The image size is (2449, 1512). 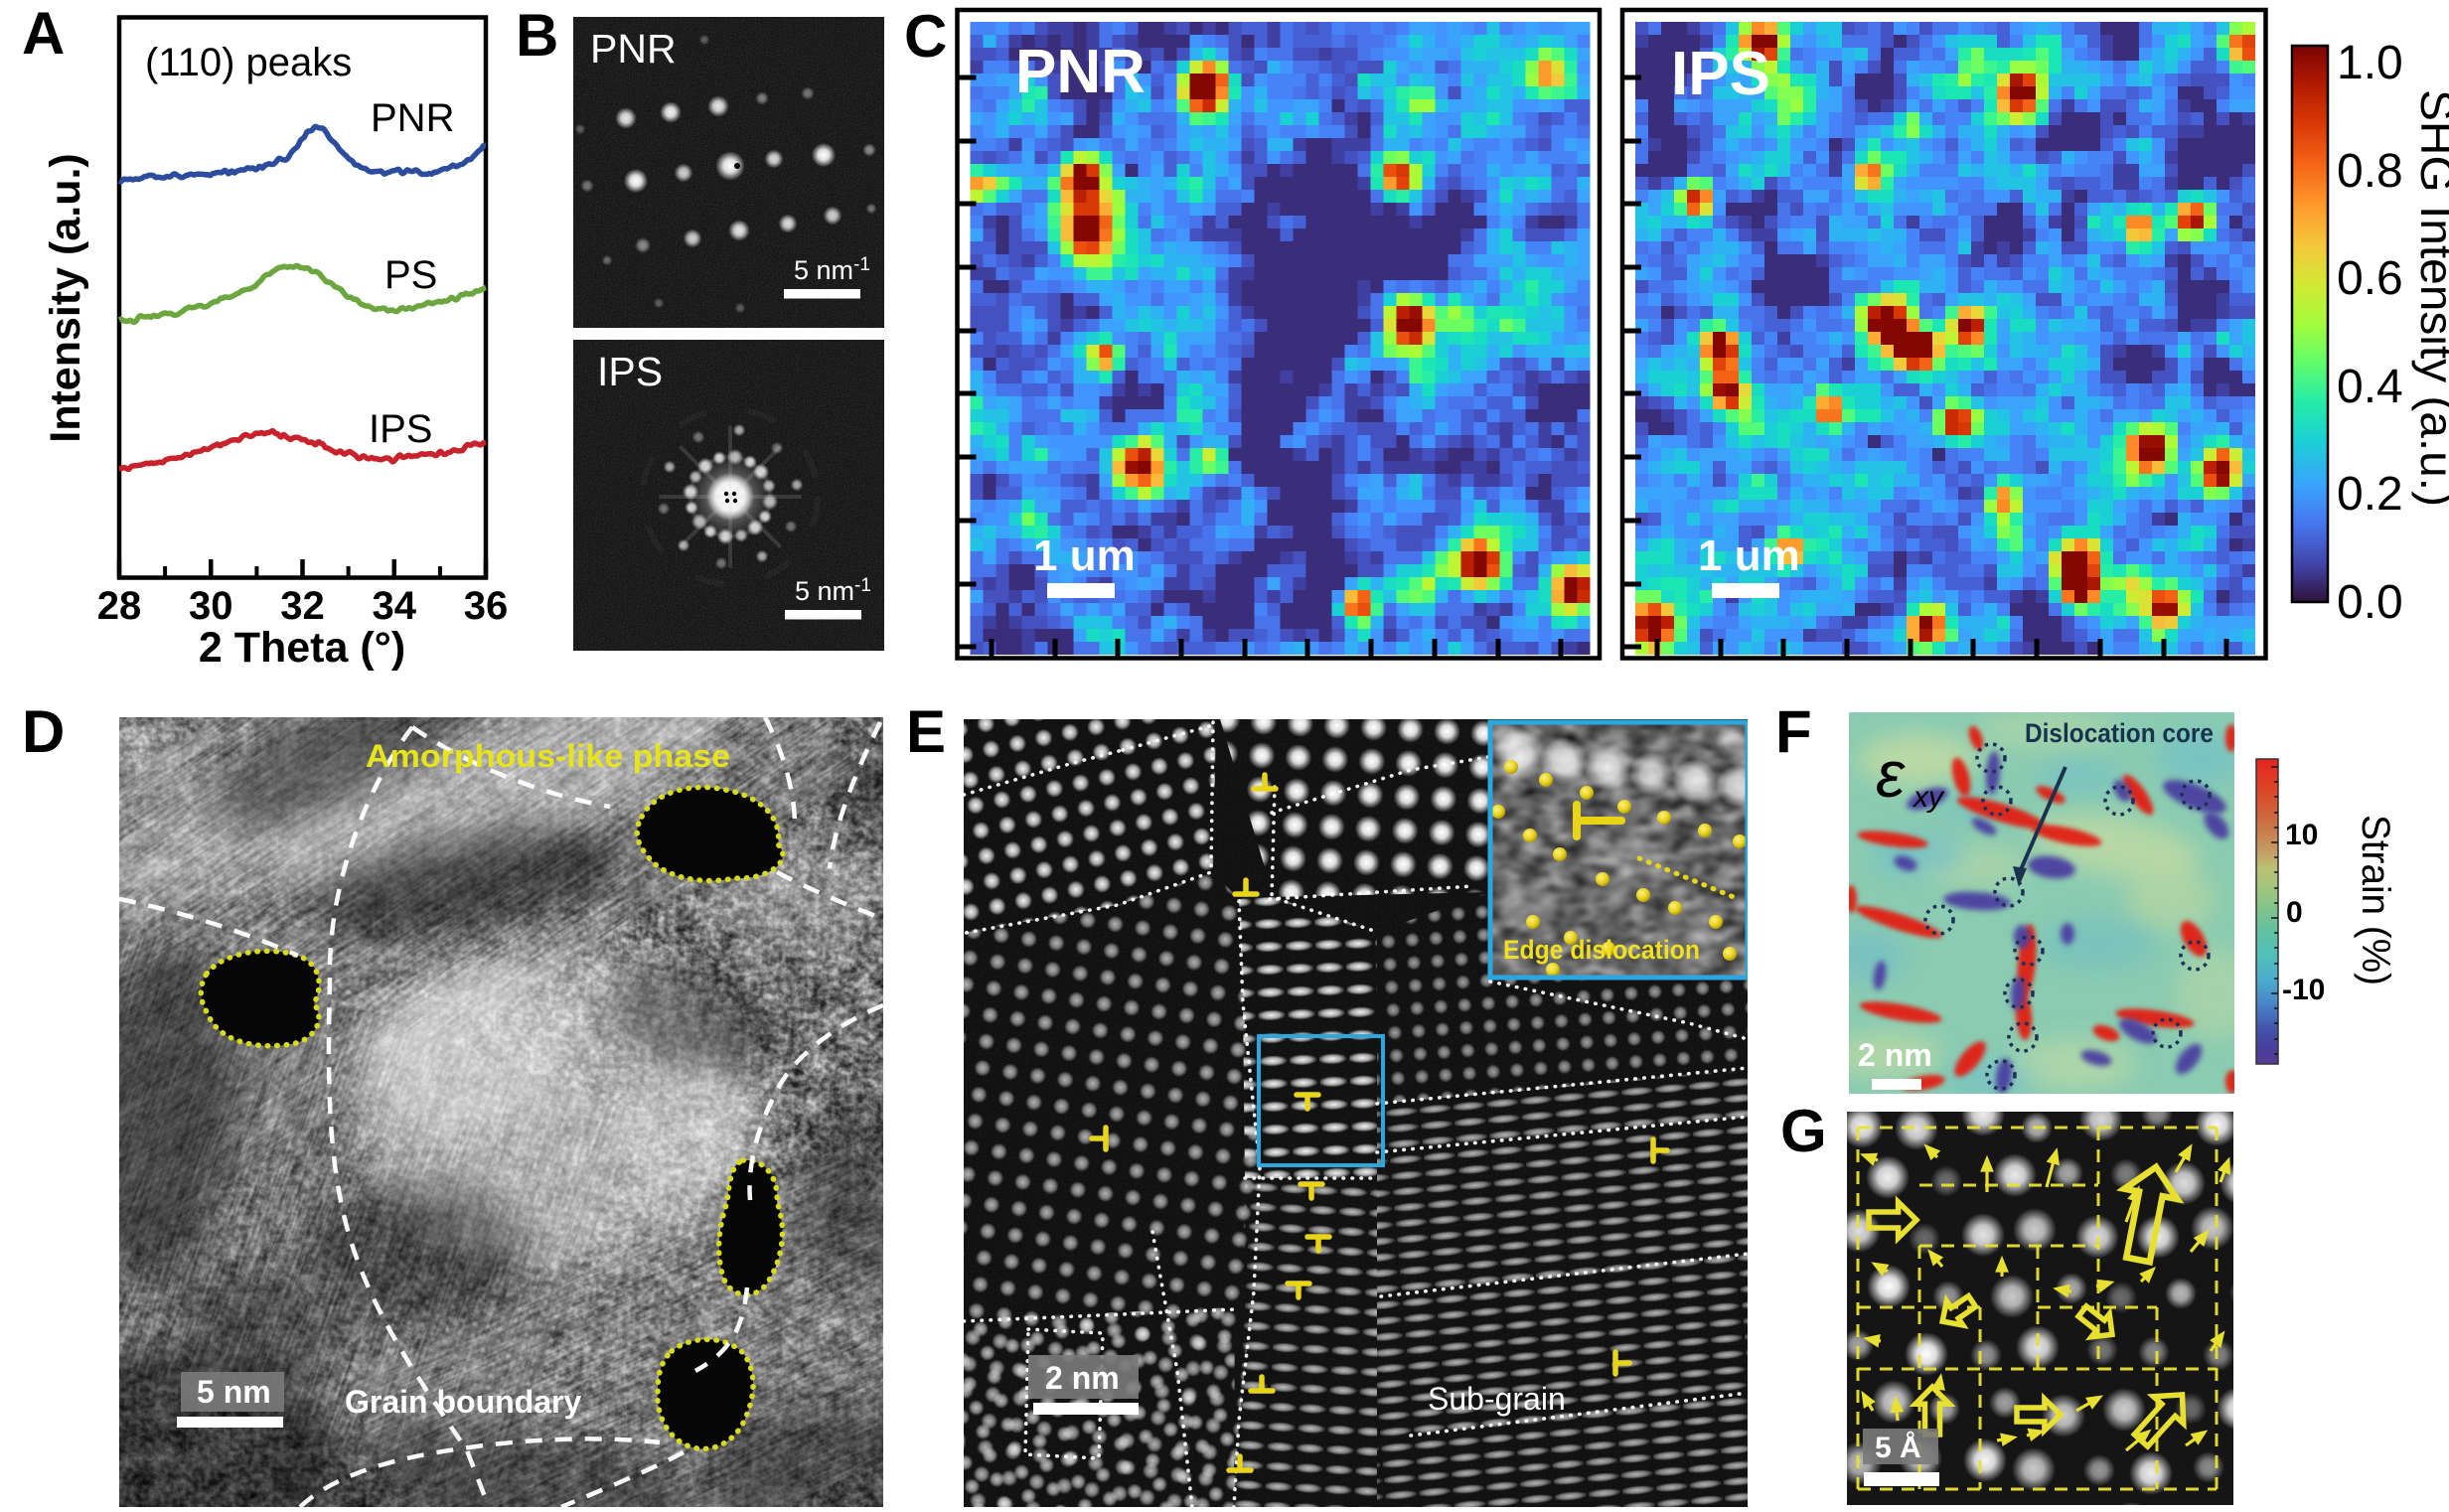 I want to click on svg-text: 0, so click(x=2294, y=912).